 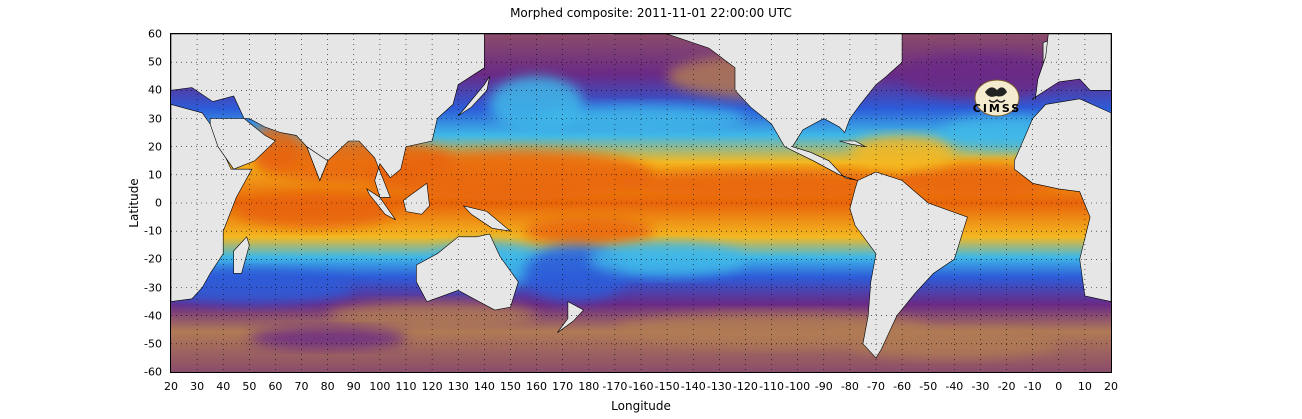 What do you see at coordinates (153, 287) in the screenshot?
I see `y-tick-label: -30` at bounding box center [153, 287].